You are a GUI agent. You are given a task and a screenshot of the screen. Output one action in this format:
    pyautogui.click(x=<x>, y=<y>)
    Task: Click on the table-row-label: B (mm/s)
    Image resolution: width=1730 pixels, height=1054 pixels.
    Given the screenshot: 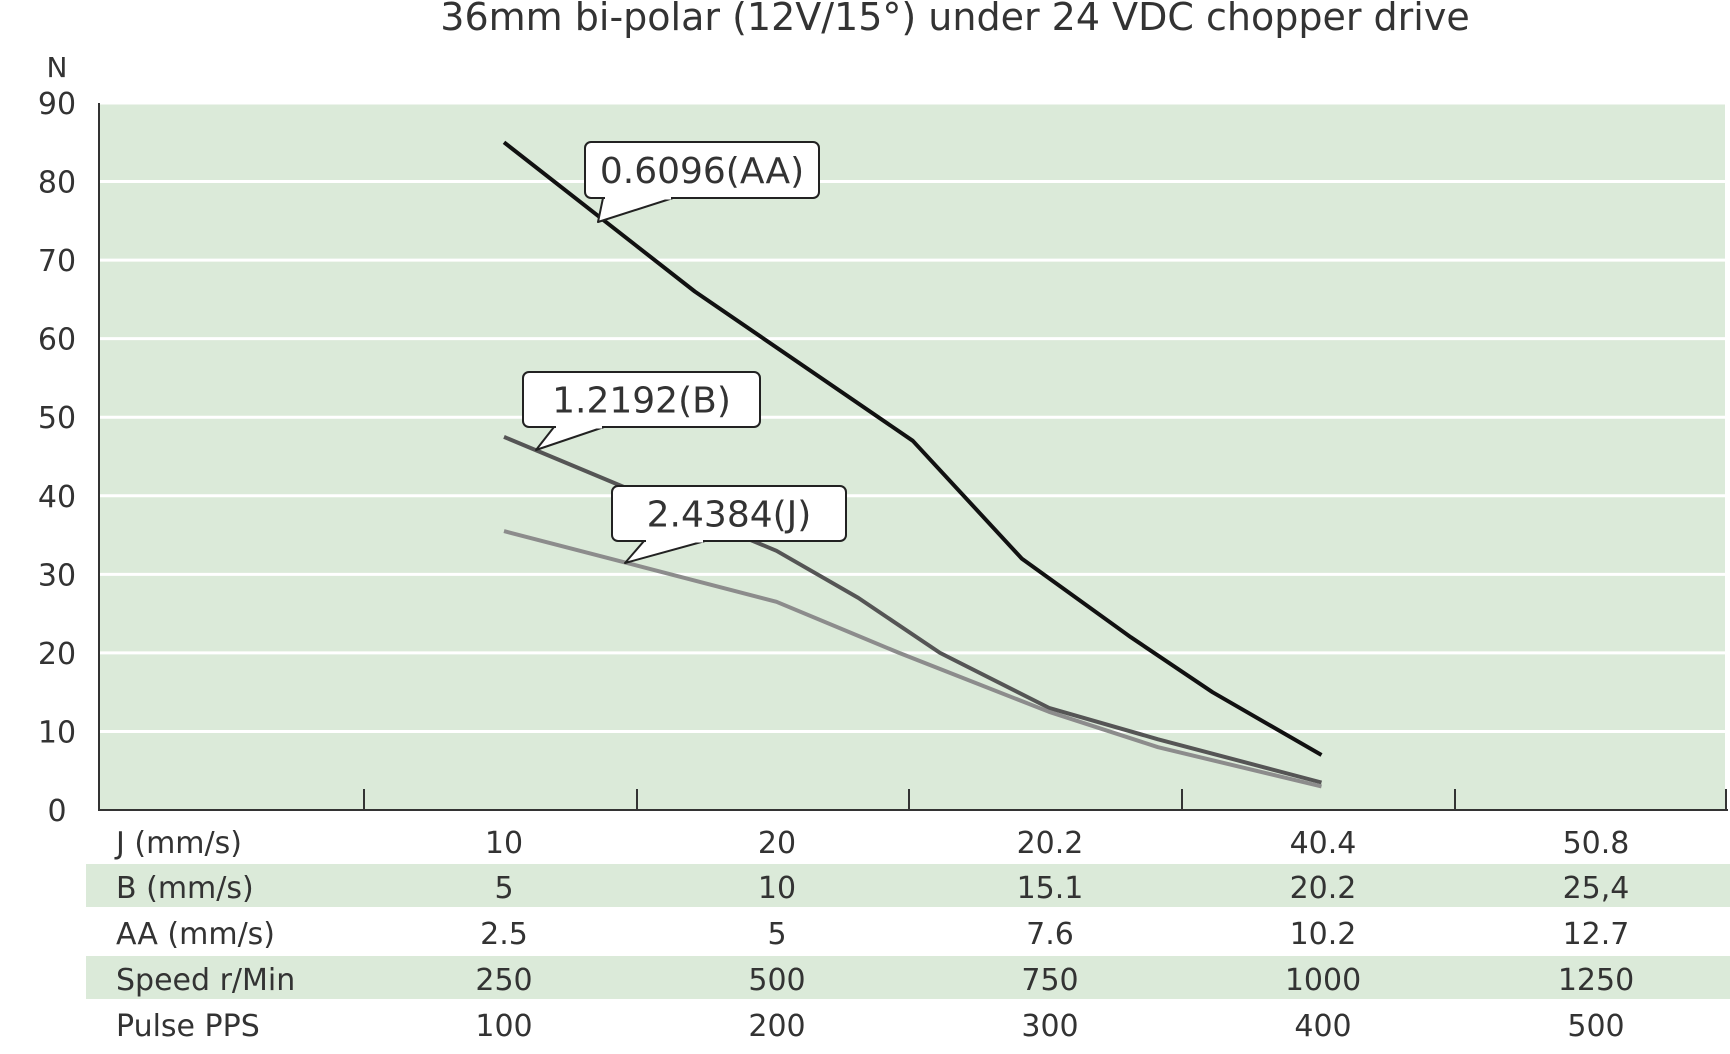 What is the action you would take?
    pyautogui.click(x=185, y=888)
    